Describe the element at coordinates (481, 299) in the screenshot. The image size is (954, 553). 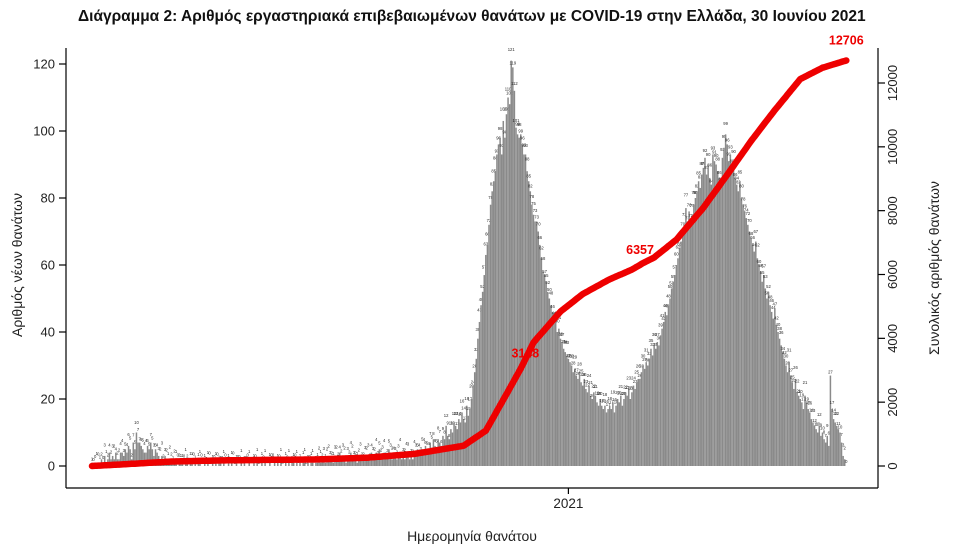
I see `bar-label: 48` at that location.